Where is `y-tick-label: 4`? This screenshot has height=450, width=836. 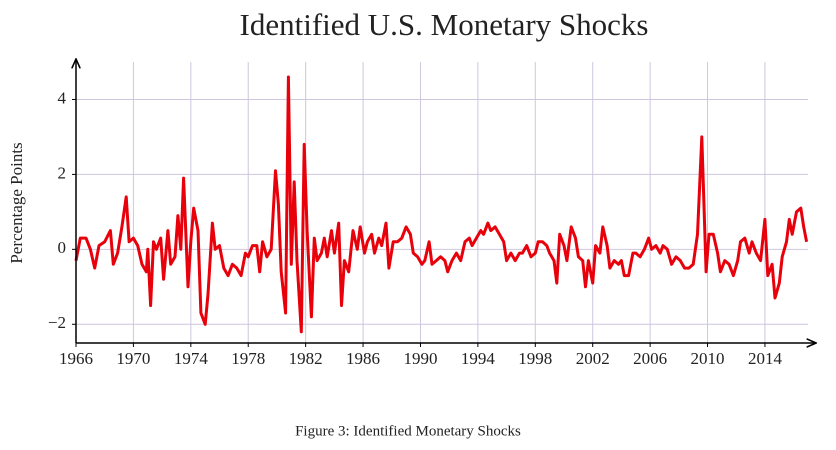
y-tick-label: 4 is located at coordinates (62, 97).